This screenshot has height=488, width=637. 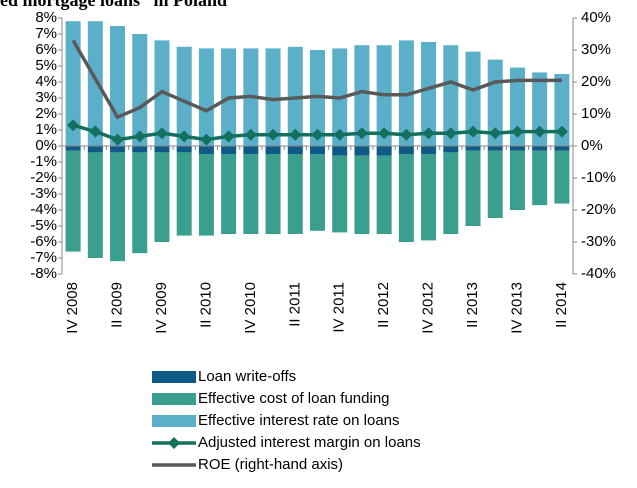 I want to click on x-tick-label: II 2010, so click(x=205, y=305).